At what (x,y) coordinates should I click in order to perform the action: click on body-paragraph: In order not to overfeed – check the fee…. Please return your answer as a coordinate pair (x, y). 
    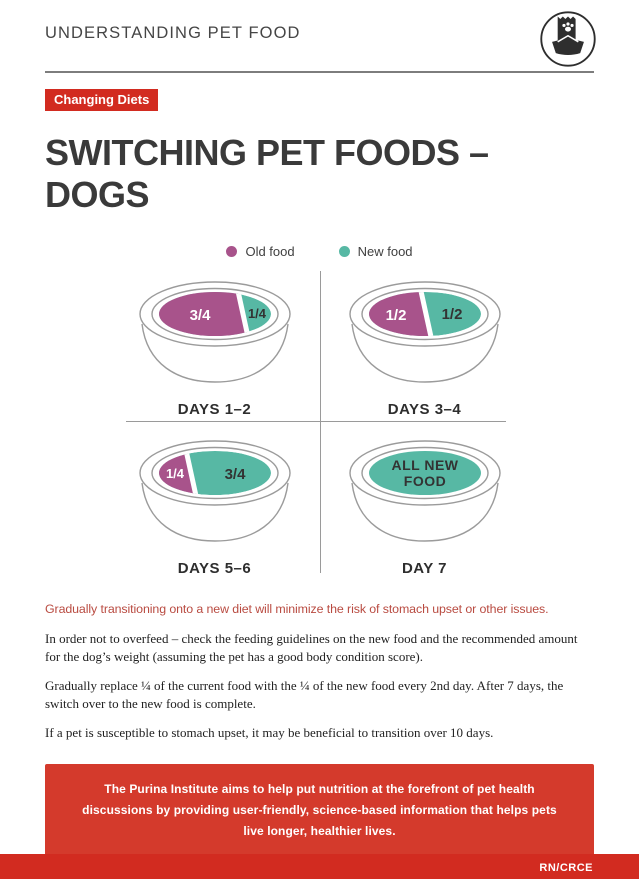
    Looking at the image, I should click on (311, 647).